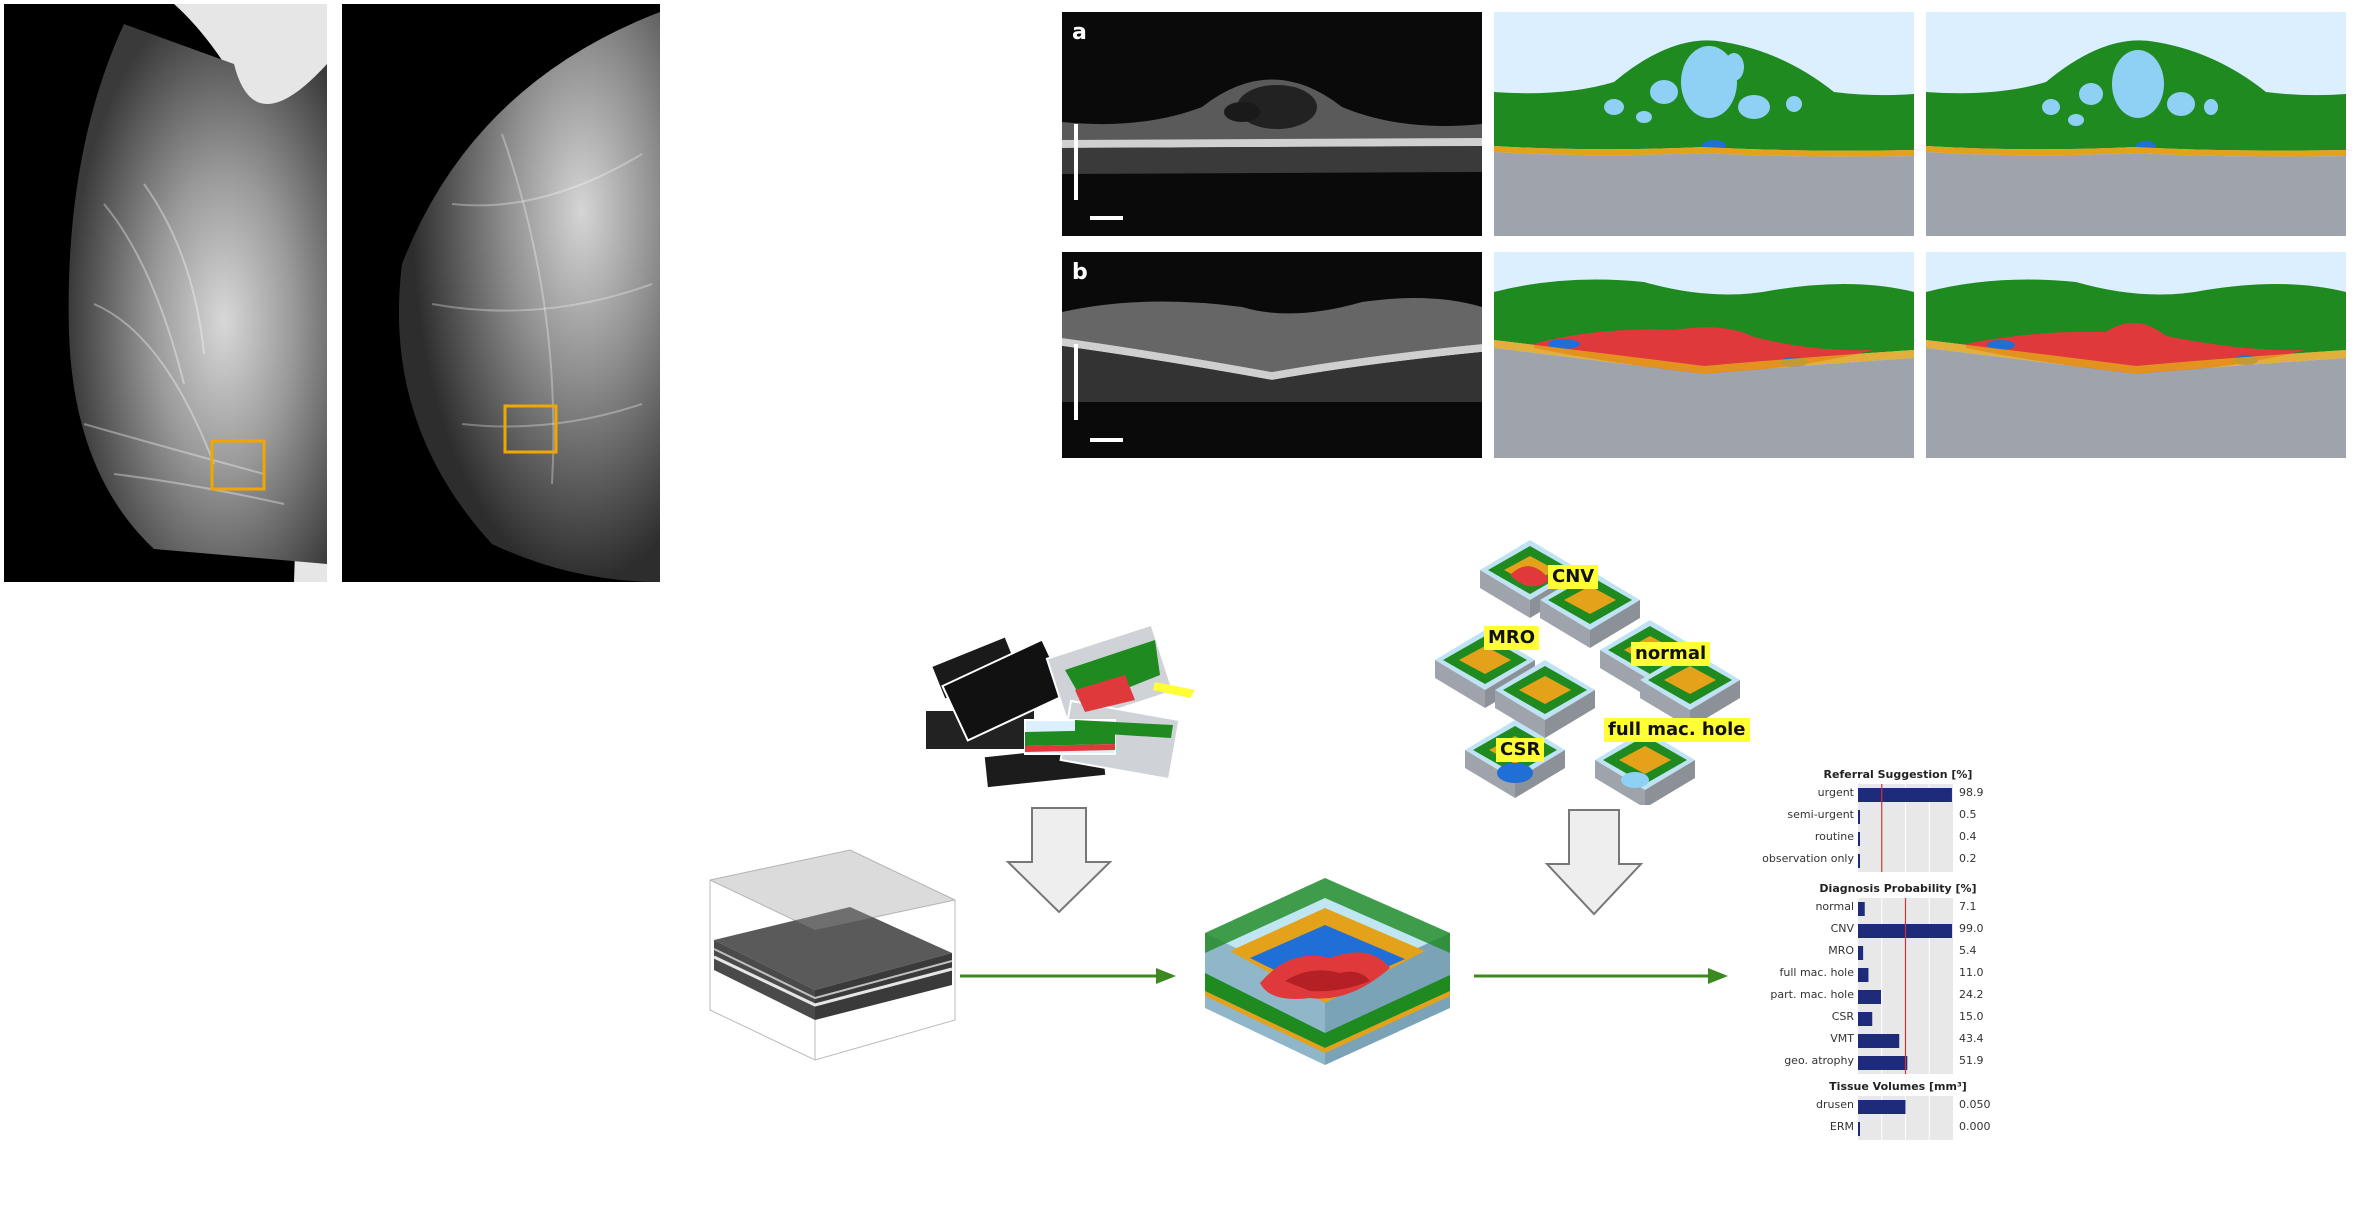 Image resolution: width=2353 pixels, height=1216 pixels. Describe the element at coordinates (1968, 950) in the screenshot. I see `diagnosis-value: 5.4` at that location.